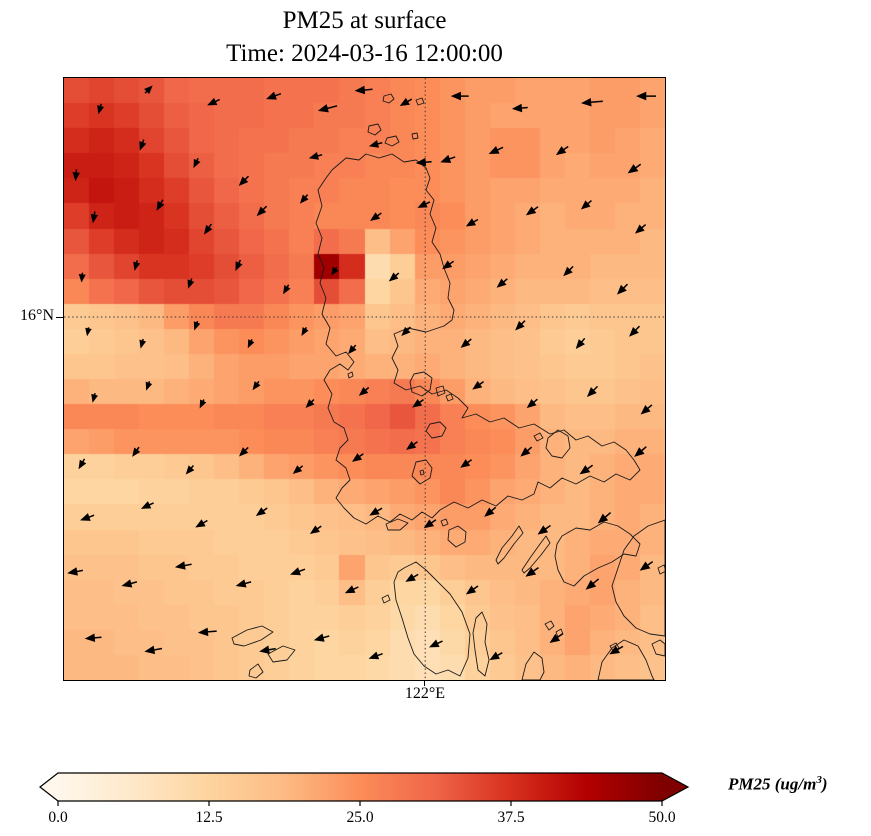  What do you see at coordinates (58, 817) in the screenshot?
I see `colorbar-tick-label: 0.0` at bounding box center [58, 817].